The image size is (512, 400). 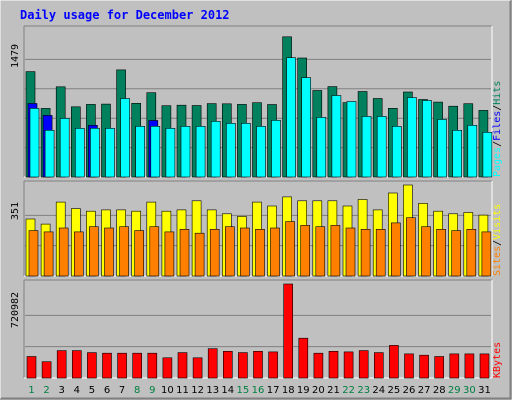 What do you see at coordinates (424, 390) in the screenshot?
I see `day-label-27: 27` at bounding box center [424, 390].